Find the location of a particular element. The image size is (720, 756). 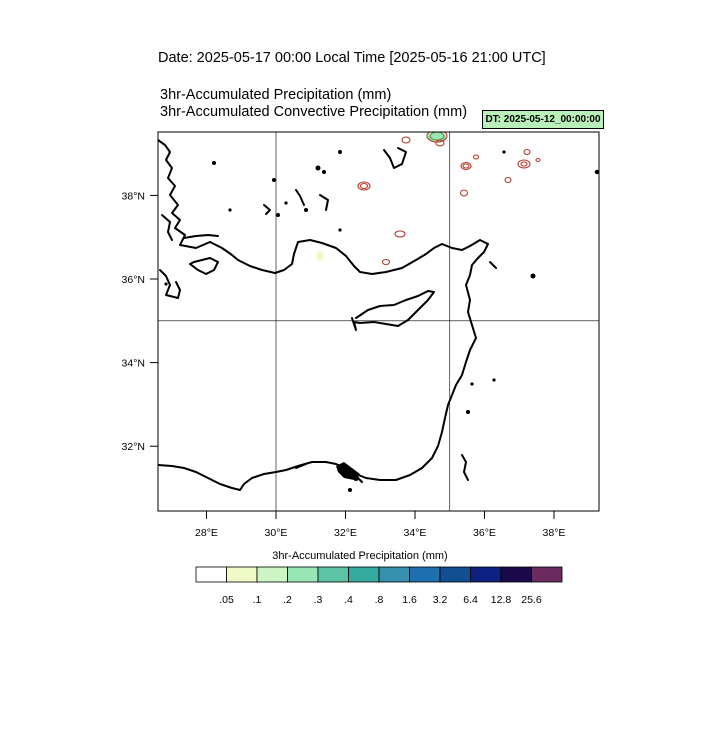

lon-tick-label: 32°E is located at coordinates (345, 533).